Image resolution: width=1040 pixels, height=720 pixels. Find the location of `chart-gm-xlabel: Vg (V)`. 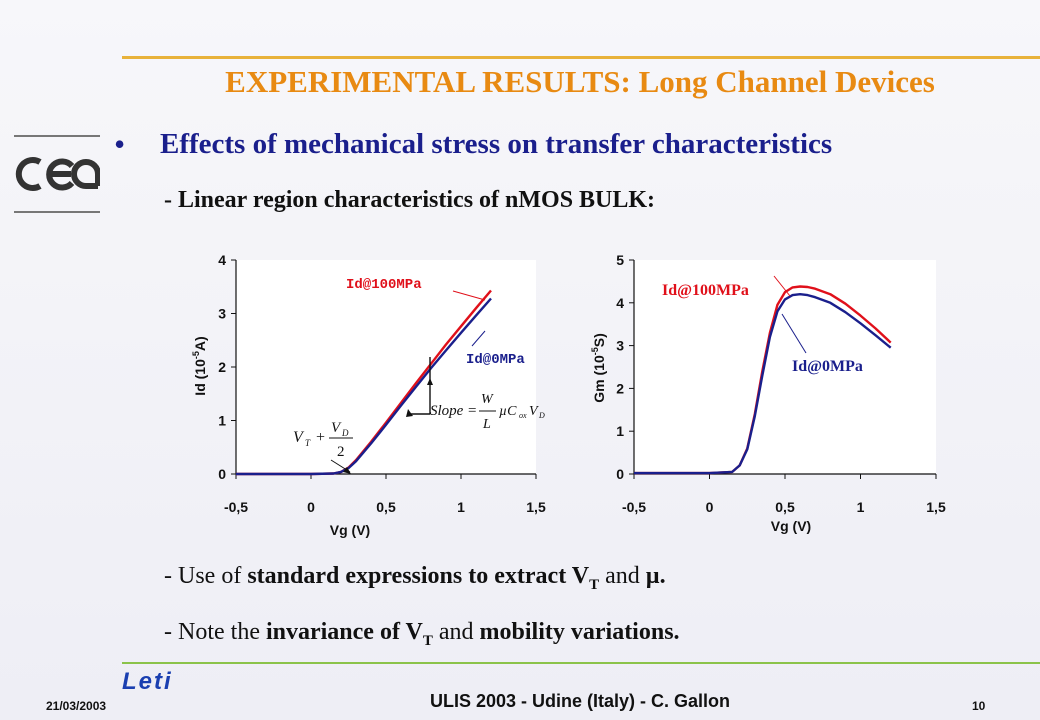

chart-gm-xlabel: Vg (V) is located at coordinates (791, 526).